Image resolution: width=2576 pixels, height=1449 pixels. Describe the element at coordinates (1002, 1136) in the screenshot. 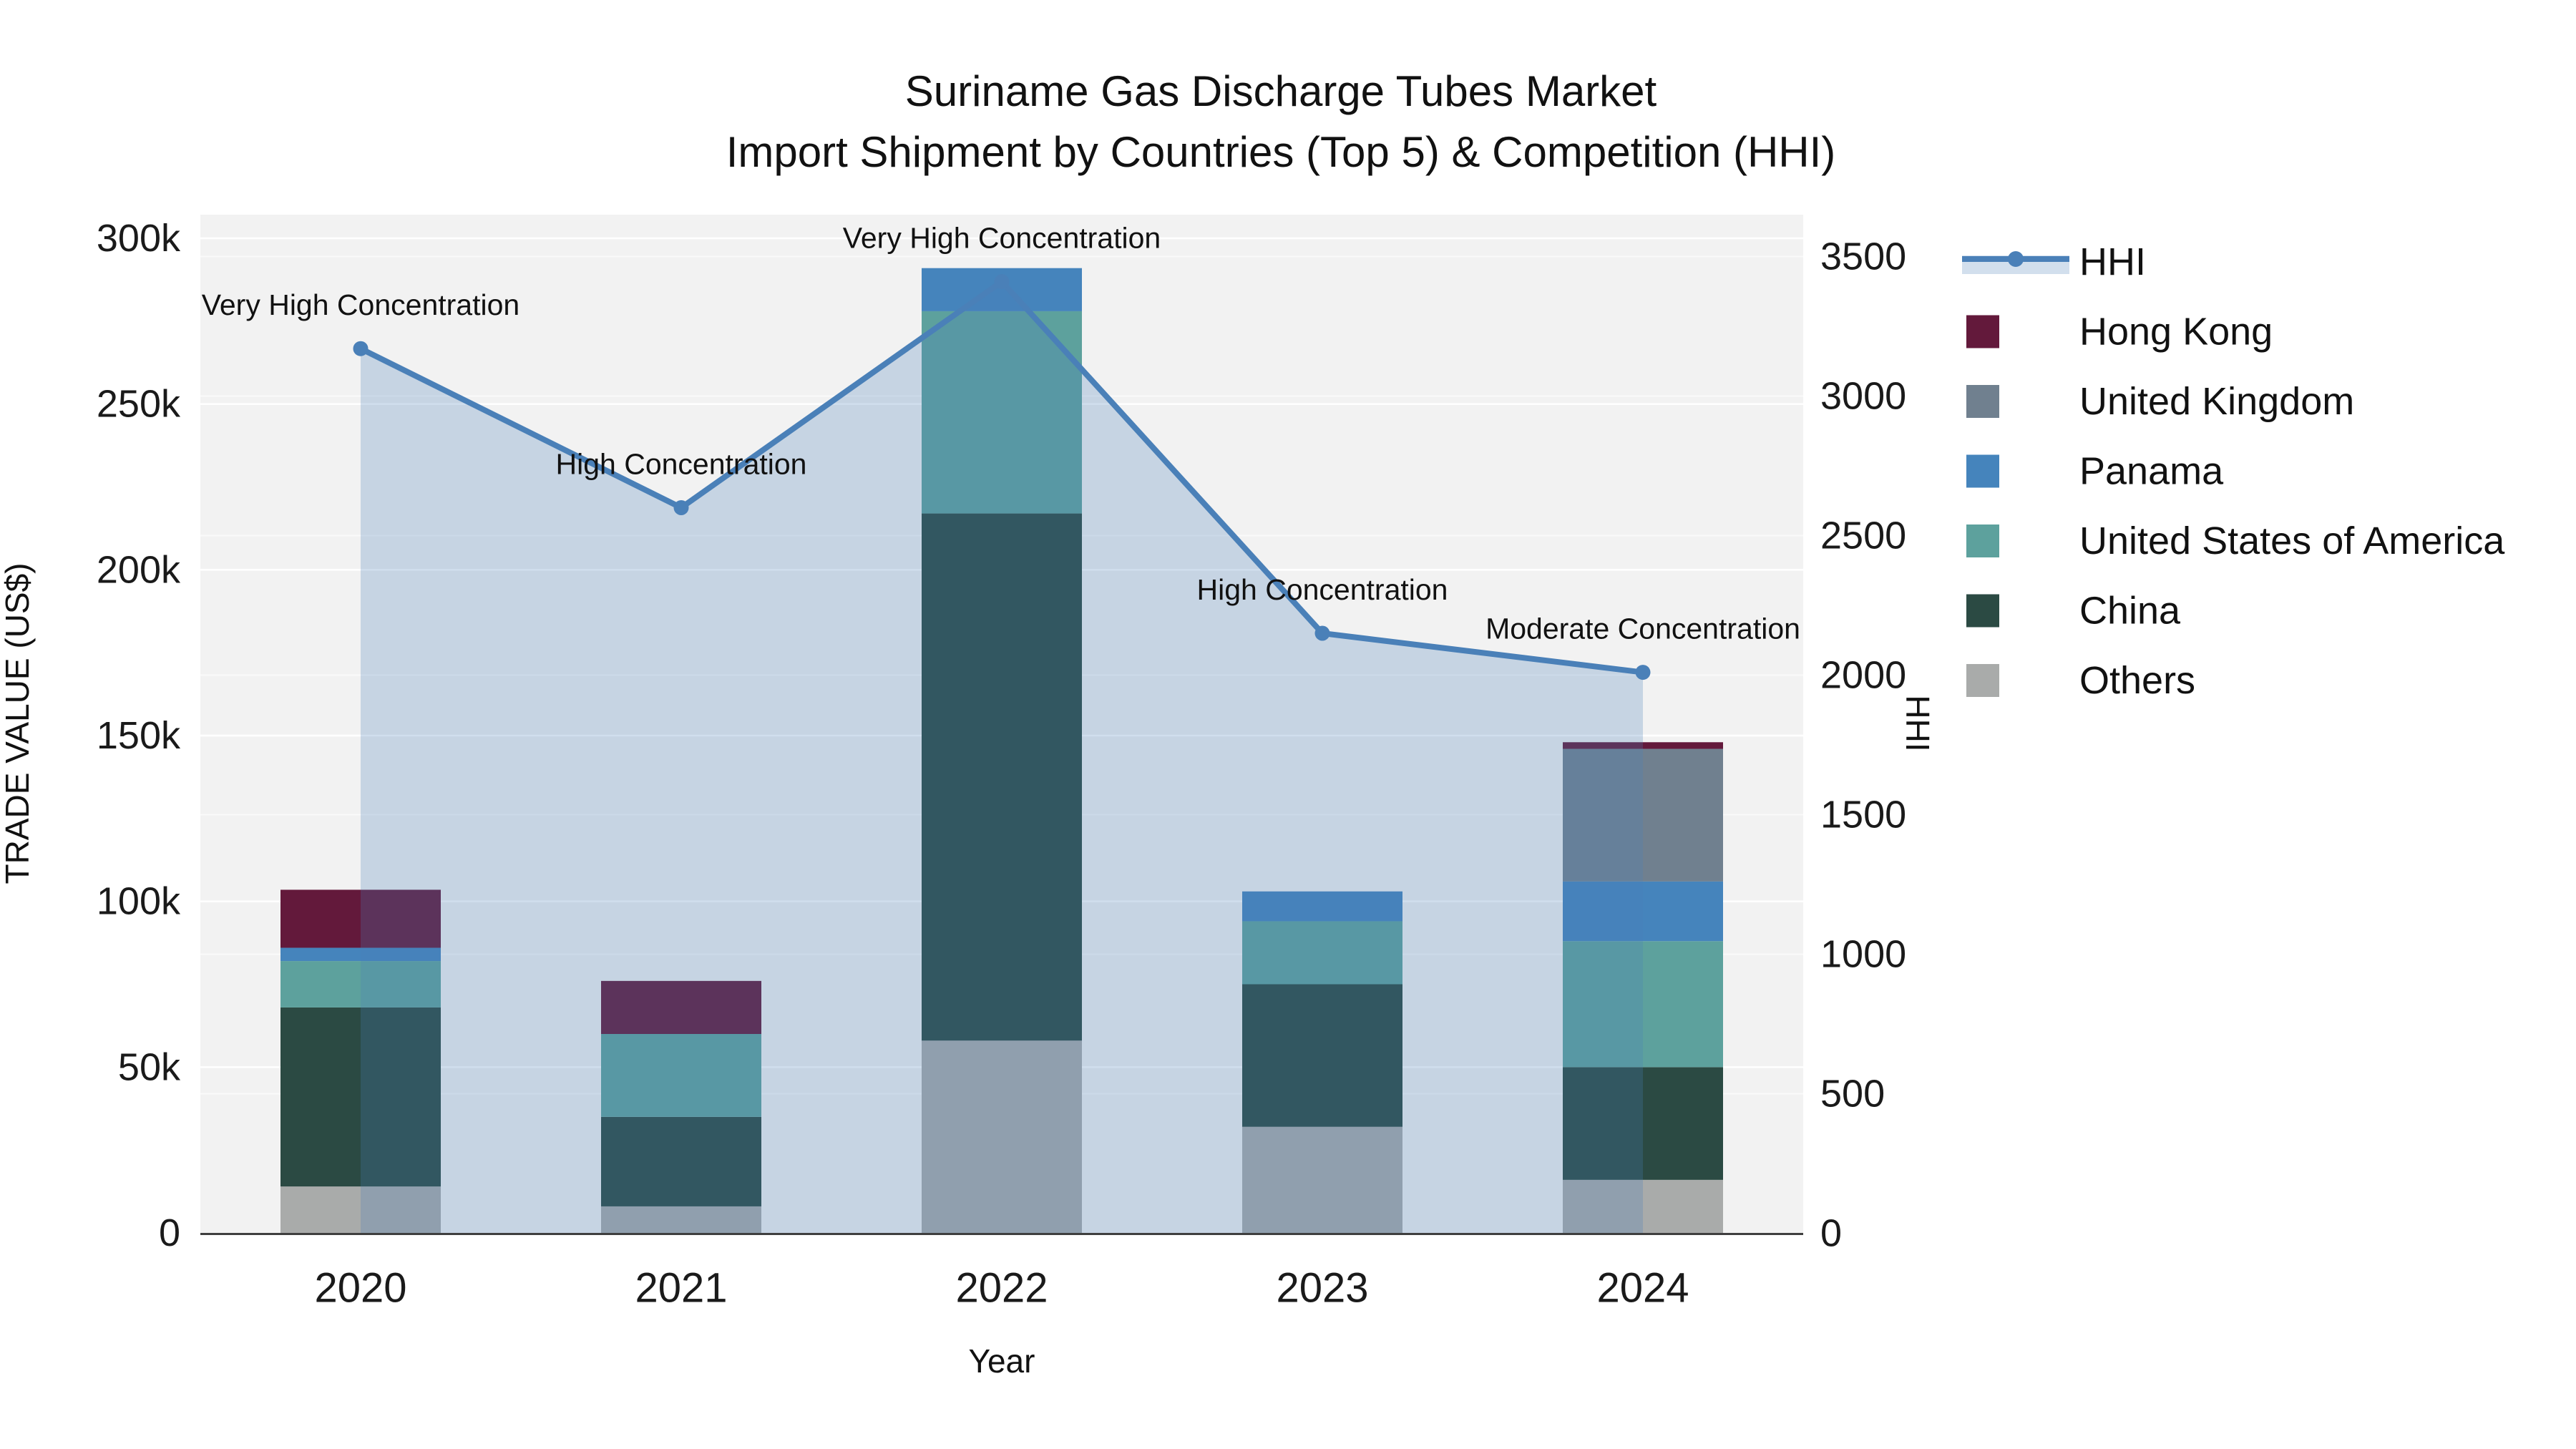

I see `bar-segment-others-2022` at that location.